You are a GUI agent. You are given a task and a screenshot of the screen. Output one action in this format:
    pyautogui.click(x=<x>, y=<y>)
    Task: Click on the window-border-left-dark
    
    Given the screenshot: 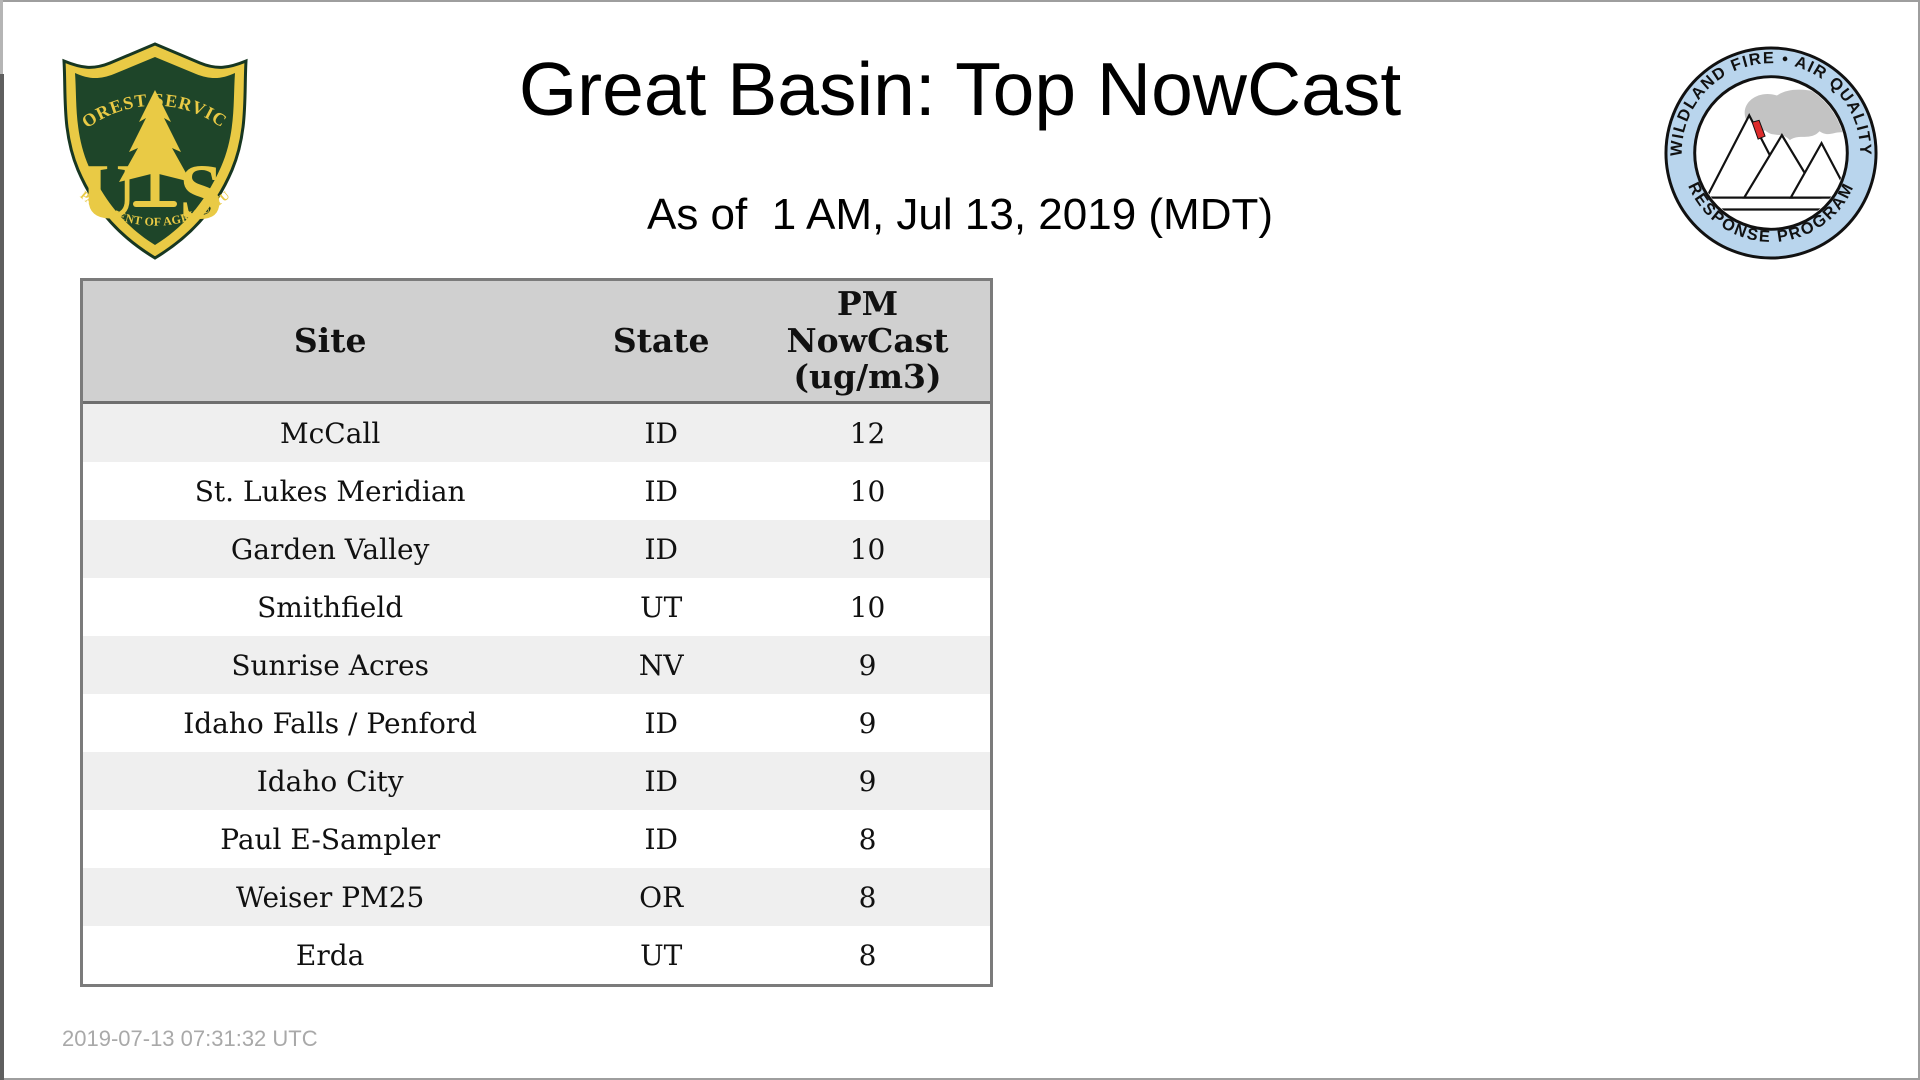 What is the action you would take?
    pyautogui.click(x=2, y=577)
    